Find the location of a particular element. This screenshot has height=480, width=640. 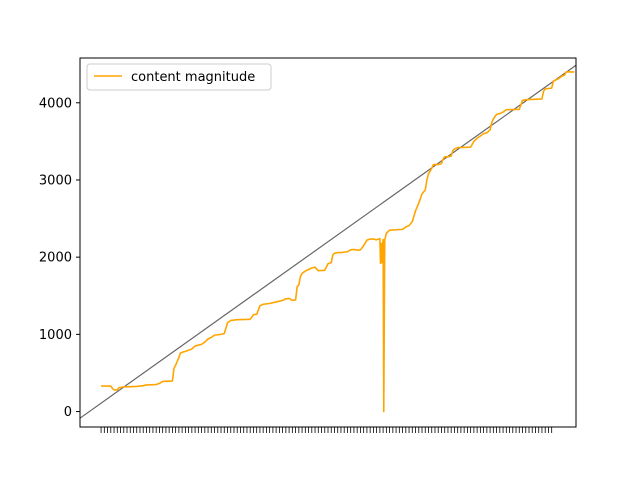

y-tick-label: 3000 is located at coordinates (55, 180).